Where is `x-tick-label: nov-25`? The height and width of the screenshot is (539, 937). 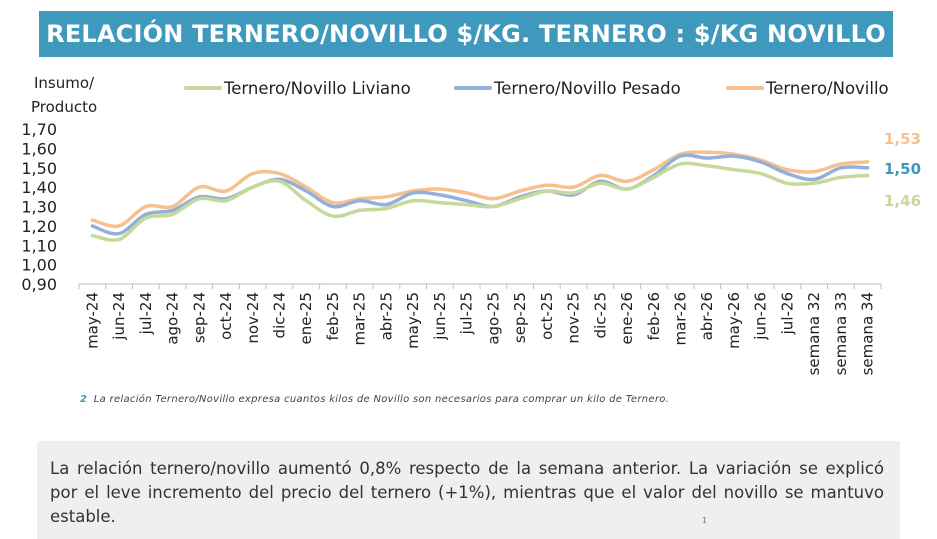 x-tick-label: nov-25 is located at coordinates (574, 318).